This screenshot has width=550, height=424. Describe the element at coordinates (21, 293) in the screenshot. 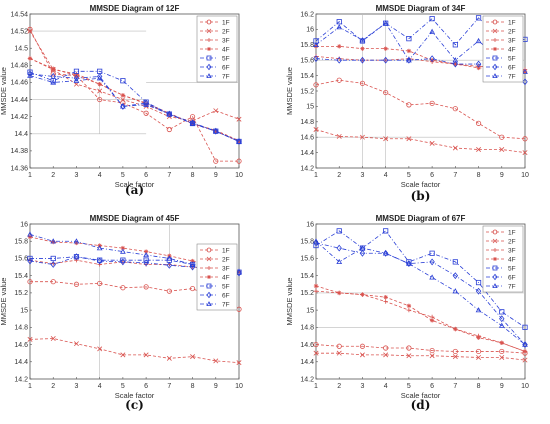

I see `y-tick-label: 15.2` at that location.